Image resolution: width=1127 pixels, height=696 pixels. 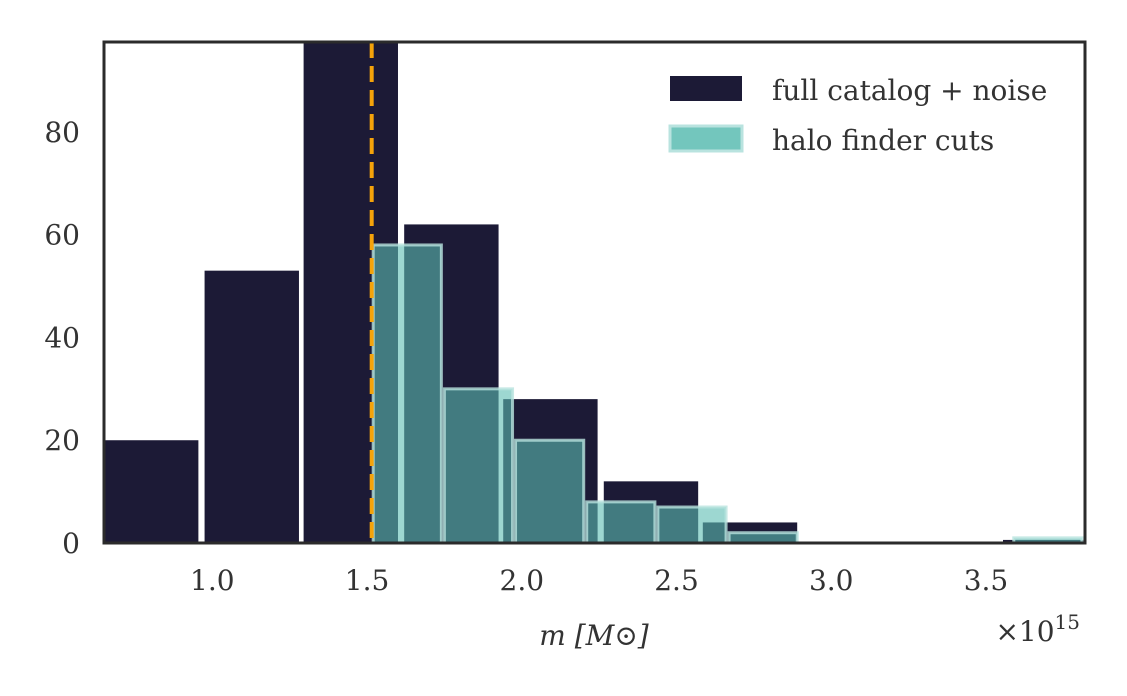 What do you see at coordinates (909, 90) in the screenshot?
I see `legend-label-full-catalog: full catalog + noise` at bounding box center [909, 90].